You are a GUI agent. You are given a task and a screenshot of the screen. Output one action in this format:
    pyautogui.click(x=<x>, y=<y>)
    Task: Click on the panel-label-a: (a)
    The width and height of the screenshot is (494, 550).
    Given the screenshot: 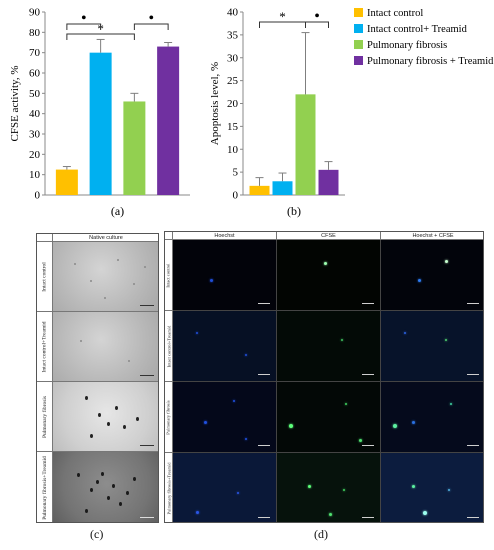 What is the action you would take?
    pyautogui.click(x=117, y=211)
    